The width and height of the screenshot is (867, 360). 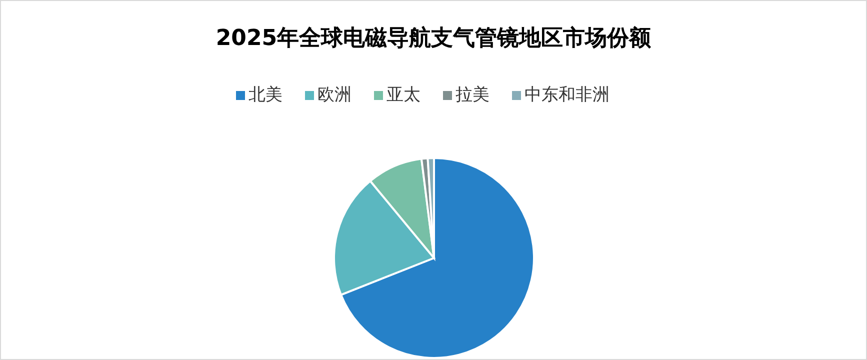 I want to click on legend-label: 中东和非洲, so click(x=567, y=95).